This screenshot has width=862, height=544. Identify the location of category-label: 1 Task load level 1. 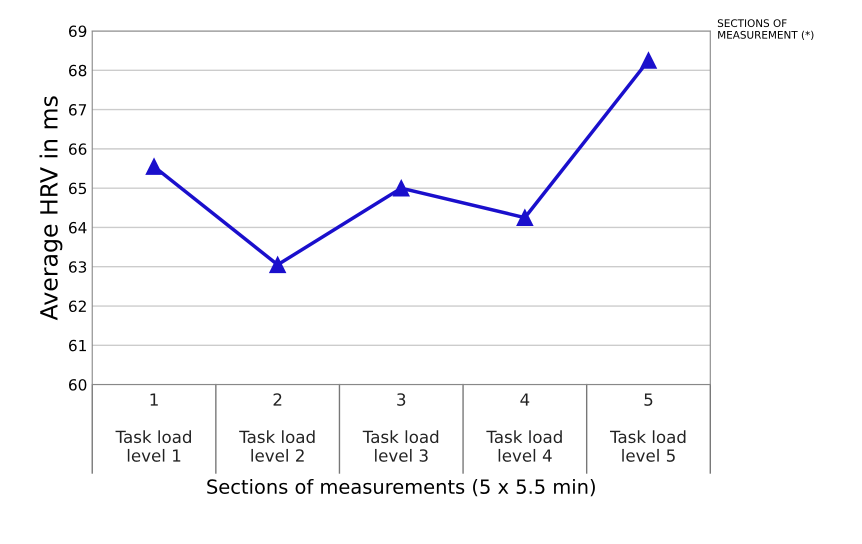
(153, 427).